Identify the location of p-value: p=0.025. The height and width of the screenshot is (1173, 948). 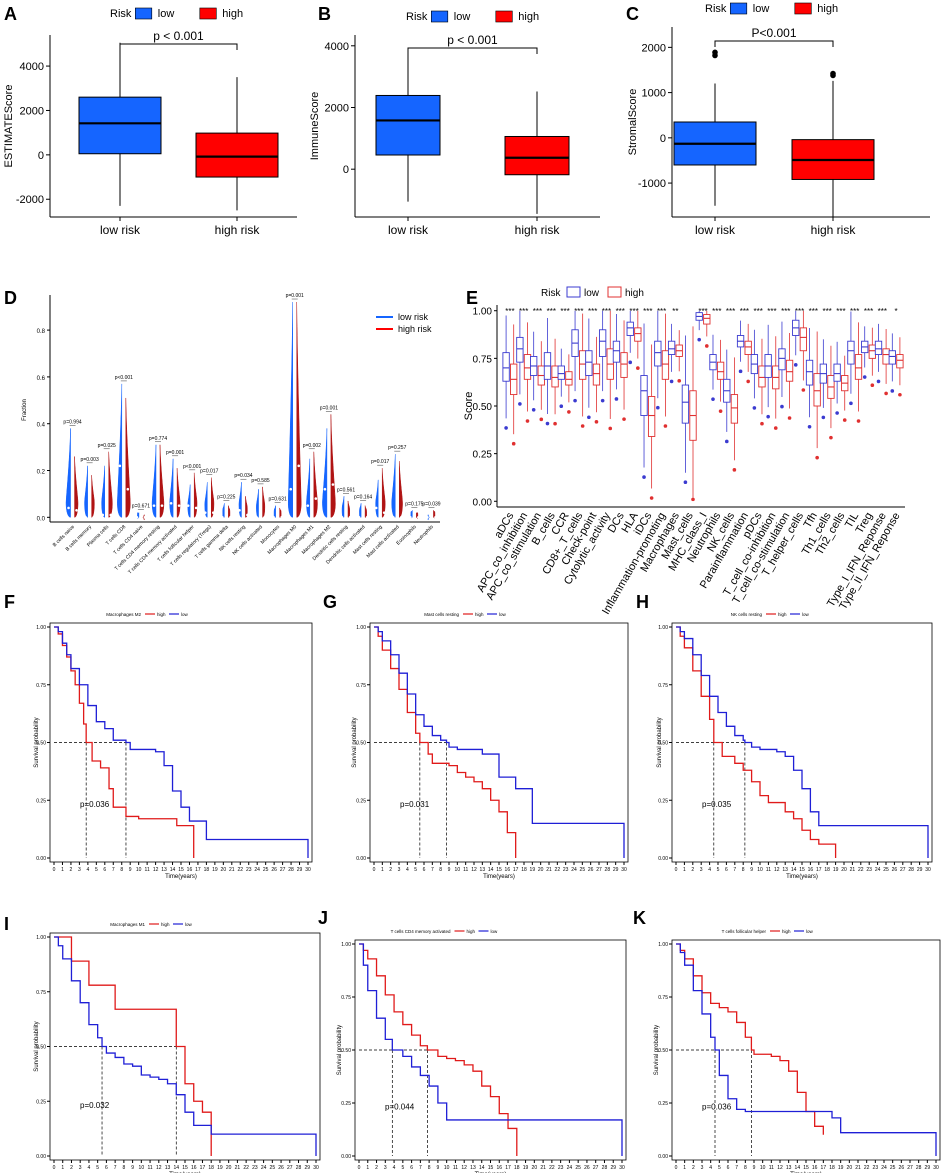
(107, 446).